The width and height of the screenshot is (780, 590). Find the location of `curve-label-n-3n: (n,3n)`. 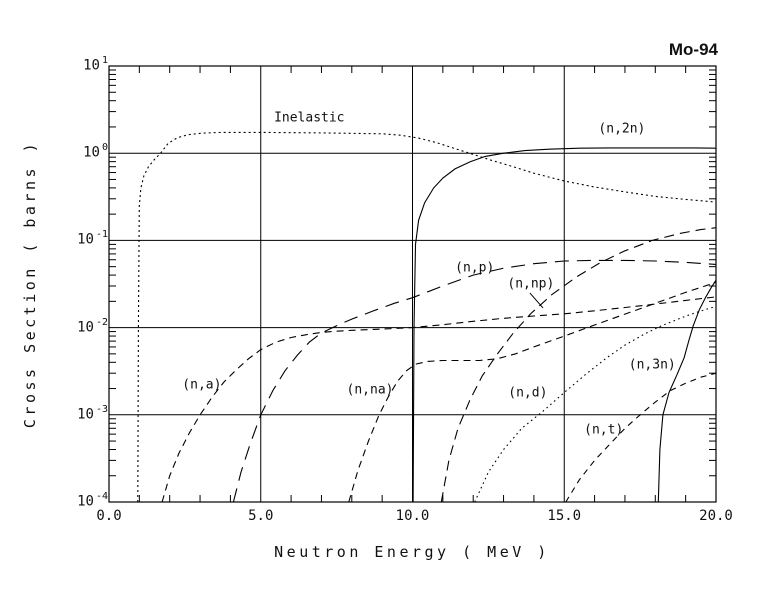

curve-label-n-3n: (n,3n) is located at coordinates (652, 365).